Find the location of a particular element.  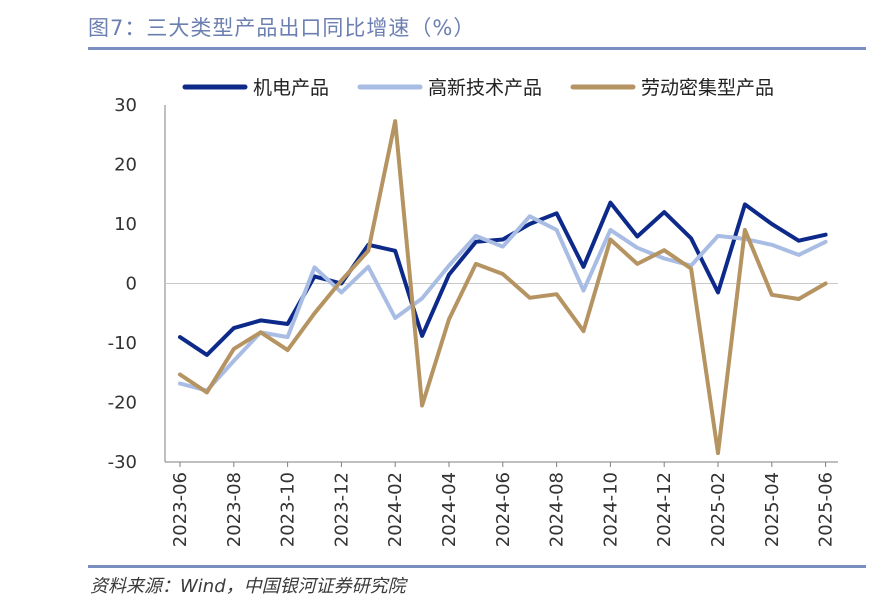

x-tick-label: 2024-10 is located at coordinates (610, 509).